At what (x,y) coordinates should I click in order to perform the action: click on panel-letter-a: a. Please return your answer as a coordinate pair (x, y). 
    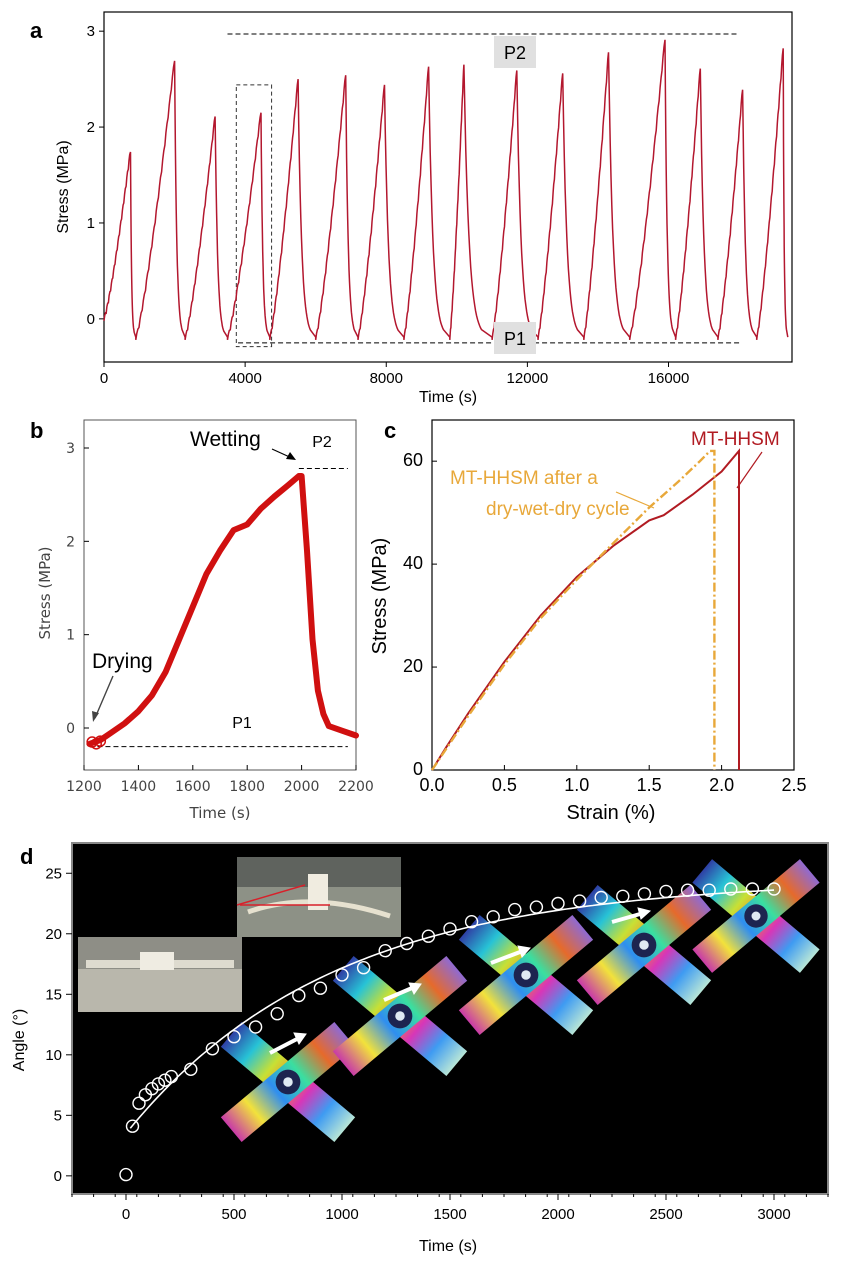
    Looking at the image, I should click on (36, 30).